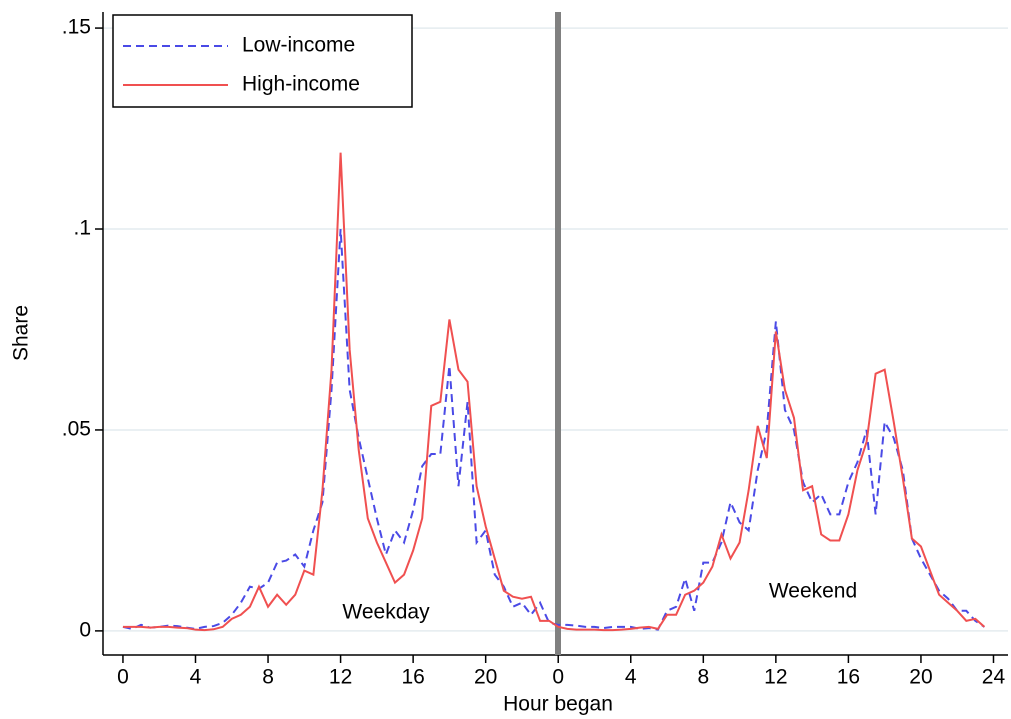 The image size is (1011, 719). What do you see at coordinates (76, 428) in the screenshot?
I see `y-tick-label: .05` at bounding box center [76, 428].